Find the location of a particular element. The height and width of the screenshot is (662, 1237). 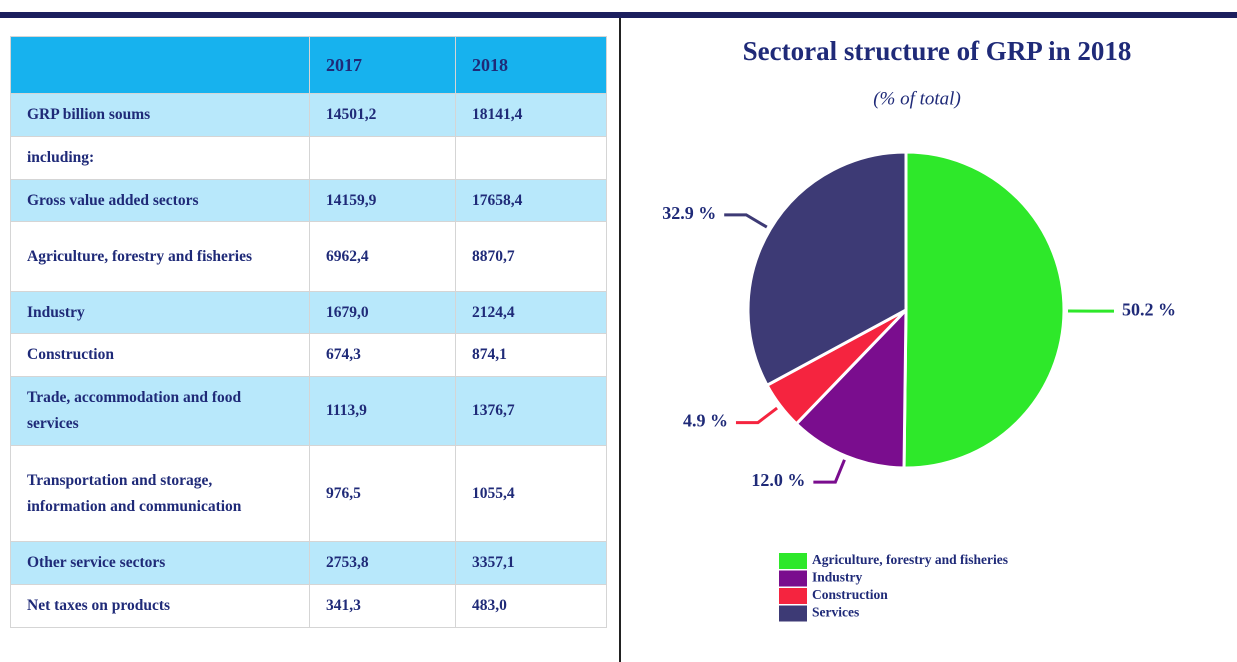

table-cell: Trade, accommodation and food services is located at coordinates (160, 411).